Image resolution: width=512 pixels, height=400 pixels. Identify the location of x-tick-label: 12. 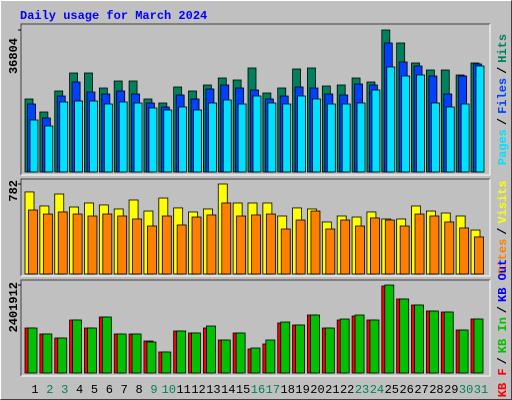
(198, 390).